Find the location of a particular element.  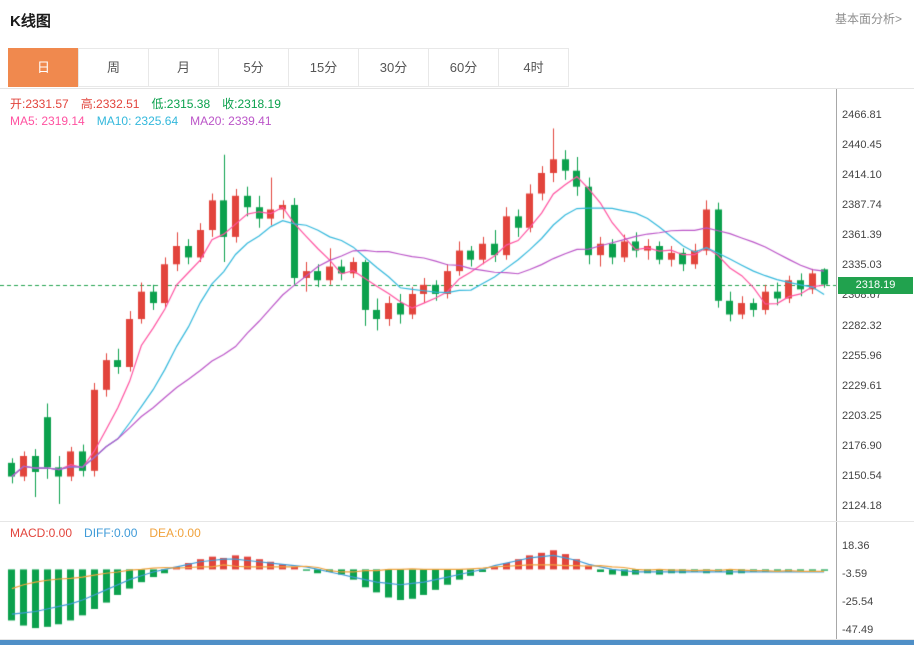

price-axis-label: 2150.54 is located at coordinates (862, 475).